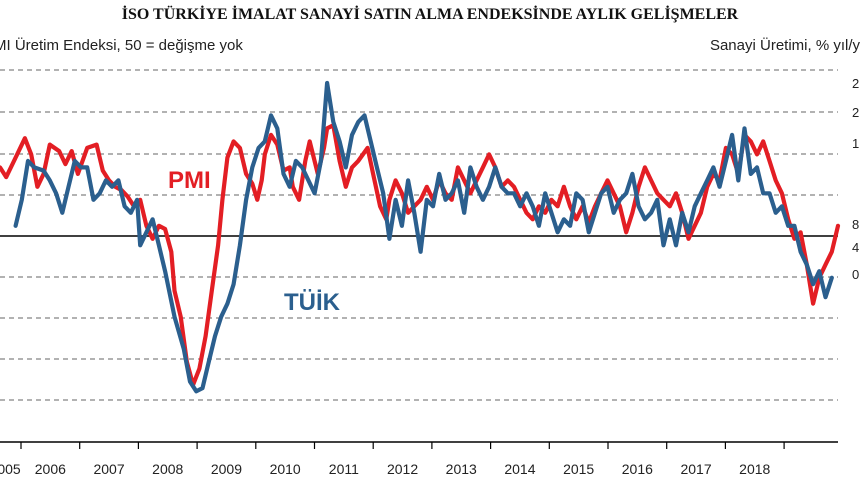  I want to click on x-tick-label: 2012, so click(402, 469).